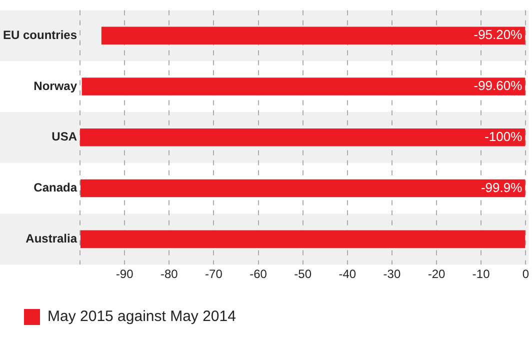 The height and width of the screenshot is (339, 532). Describe the element at coordinates (498, 86) in the screenshot. I see `data-label: -99.60%` at that location.